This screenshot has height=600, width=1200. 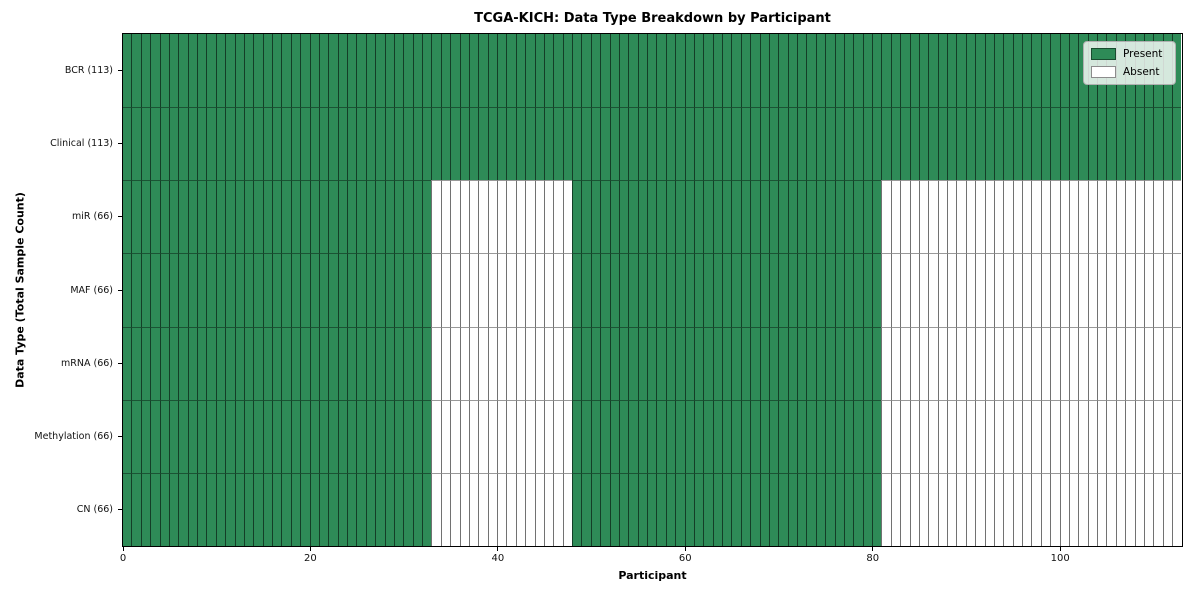 I want to click on x-tick-label: 60, so click(x=685, y=558).